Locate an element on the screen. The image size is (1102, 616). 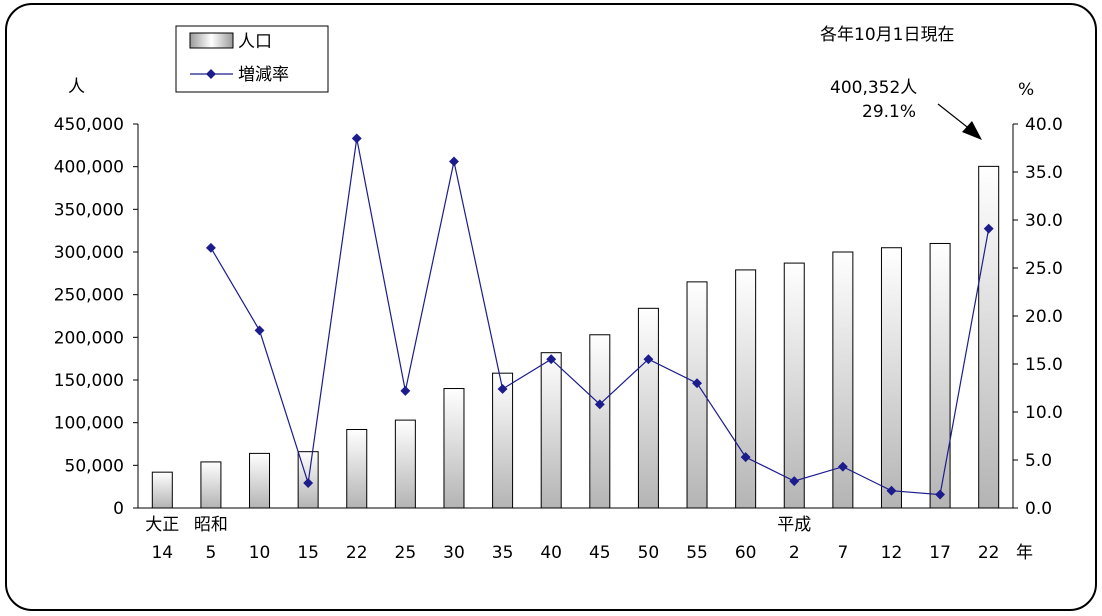
right-tick-label: 35.0 is located at coordinates (1044, 173).